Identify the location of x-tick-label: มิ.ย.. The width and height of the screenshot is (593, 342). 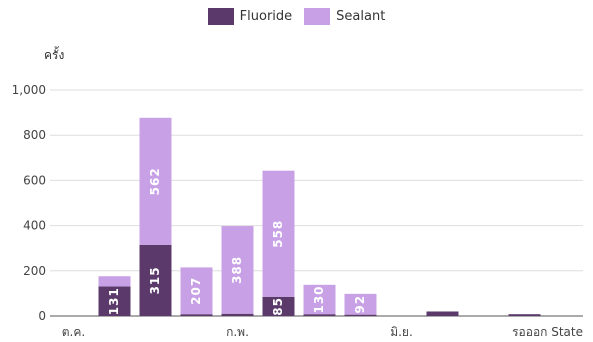
(401, 332).